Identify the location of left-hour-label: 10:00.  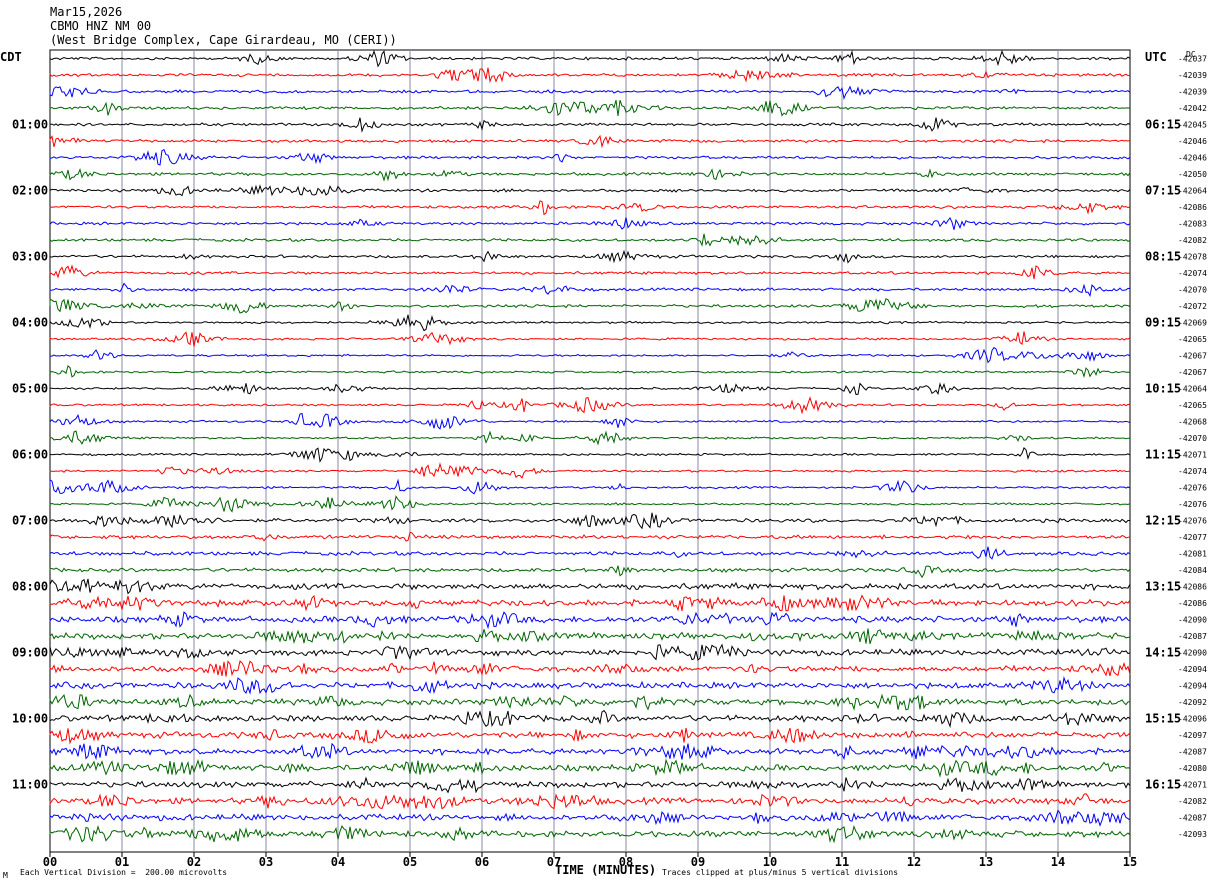
(30, 719).